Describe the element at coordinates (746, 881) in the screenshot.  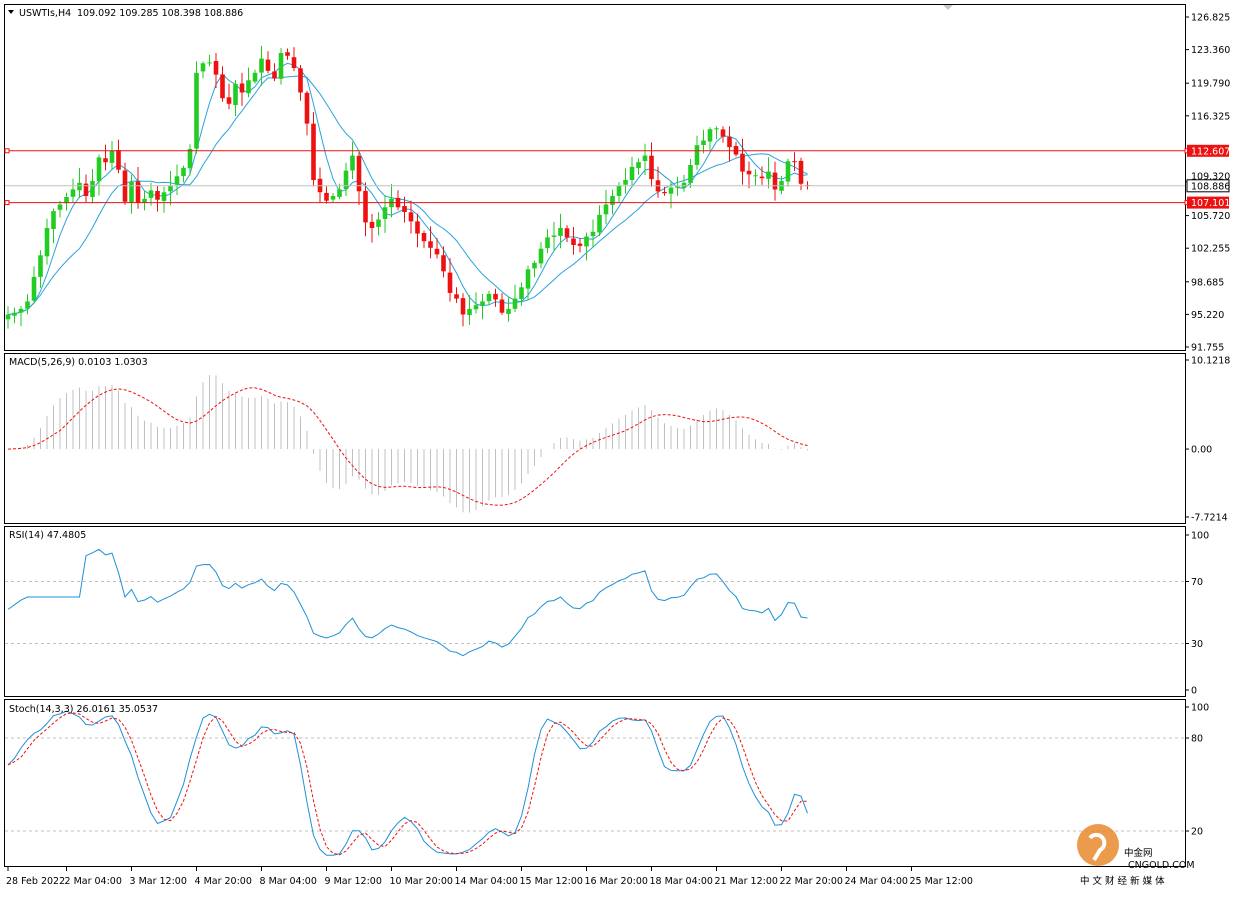
I see `time-tick-label: 21 Mar 12:00` at that location.